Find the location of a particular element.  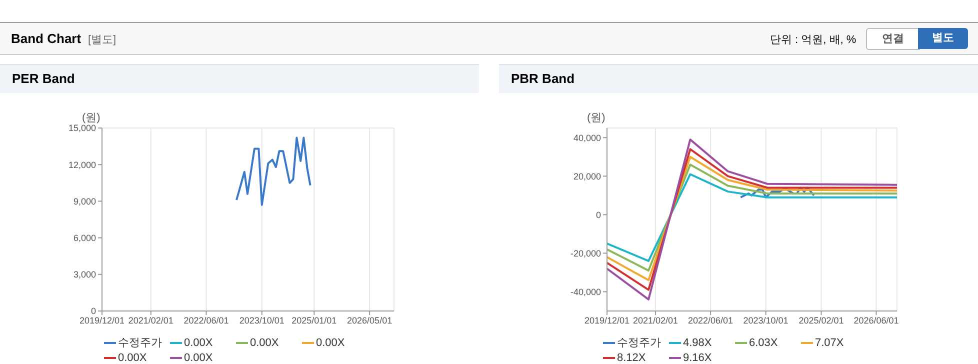

legend-label: 6.03X is located at coordinates (763, 342).